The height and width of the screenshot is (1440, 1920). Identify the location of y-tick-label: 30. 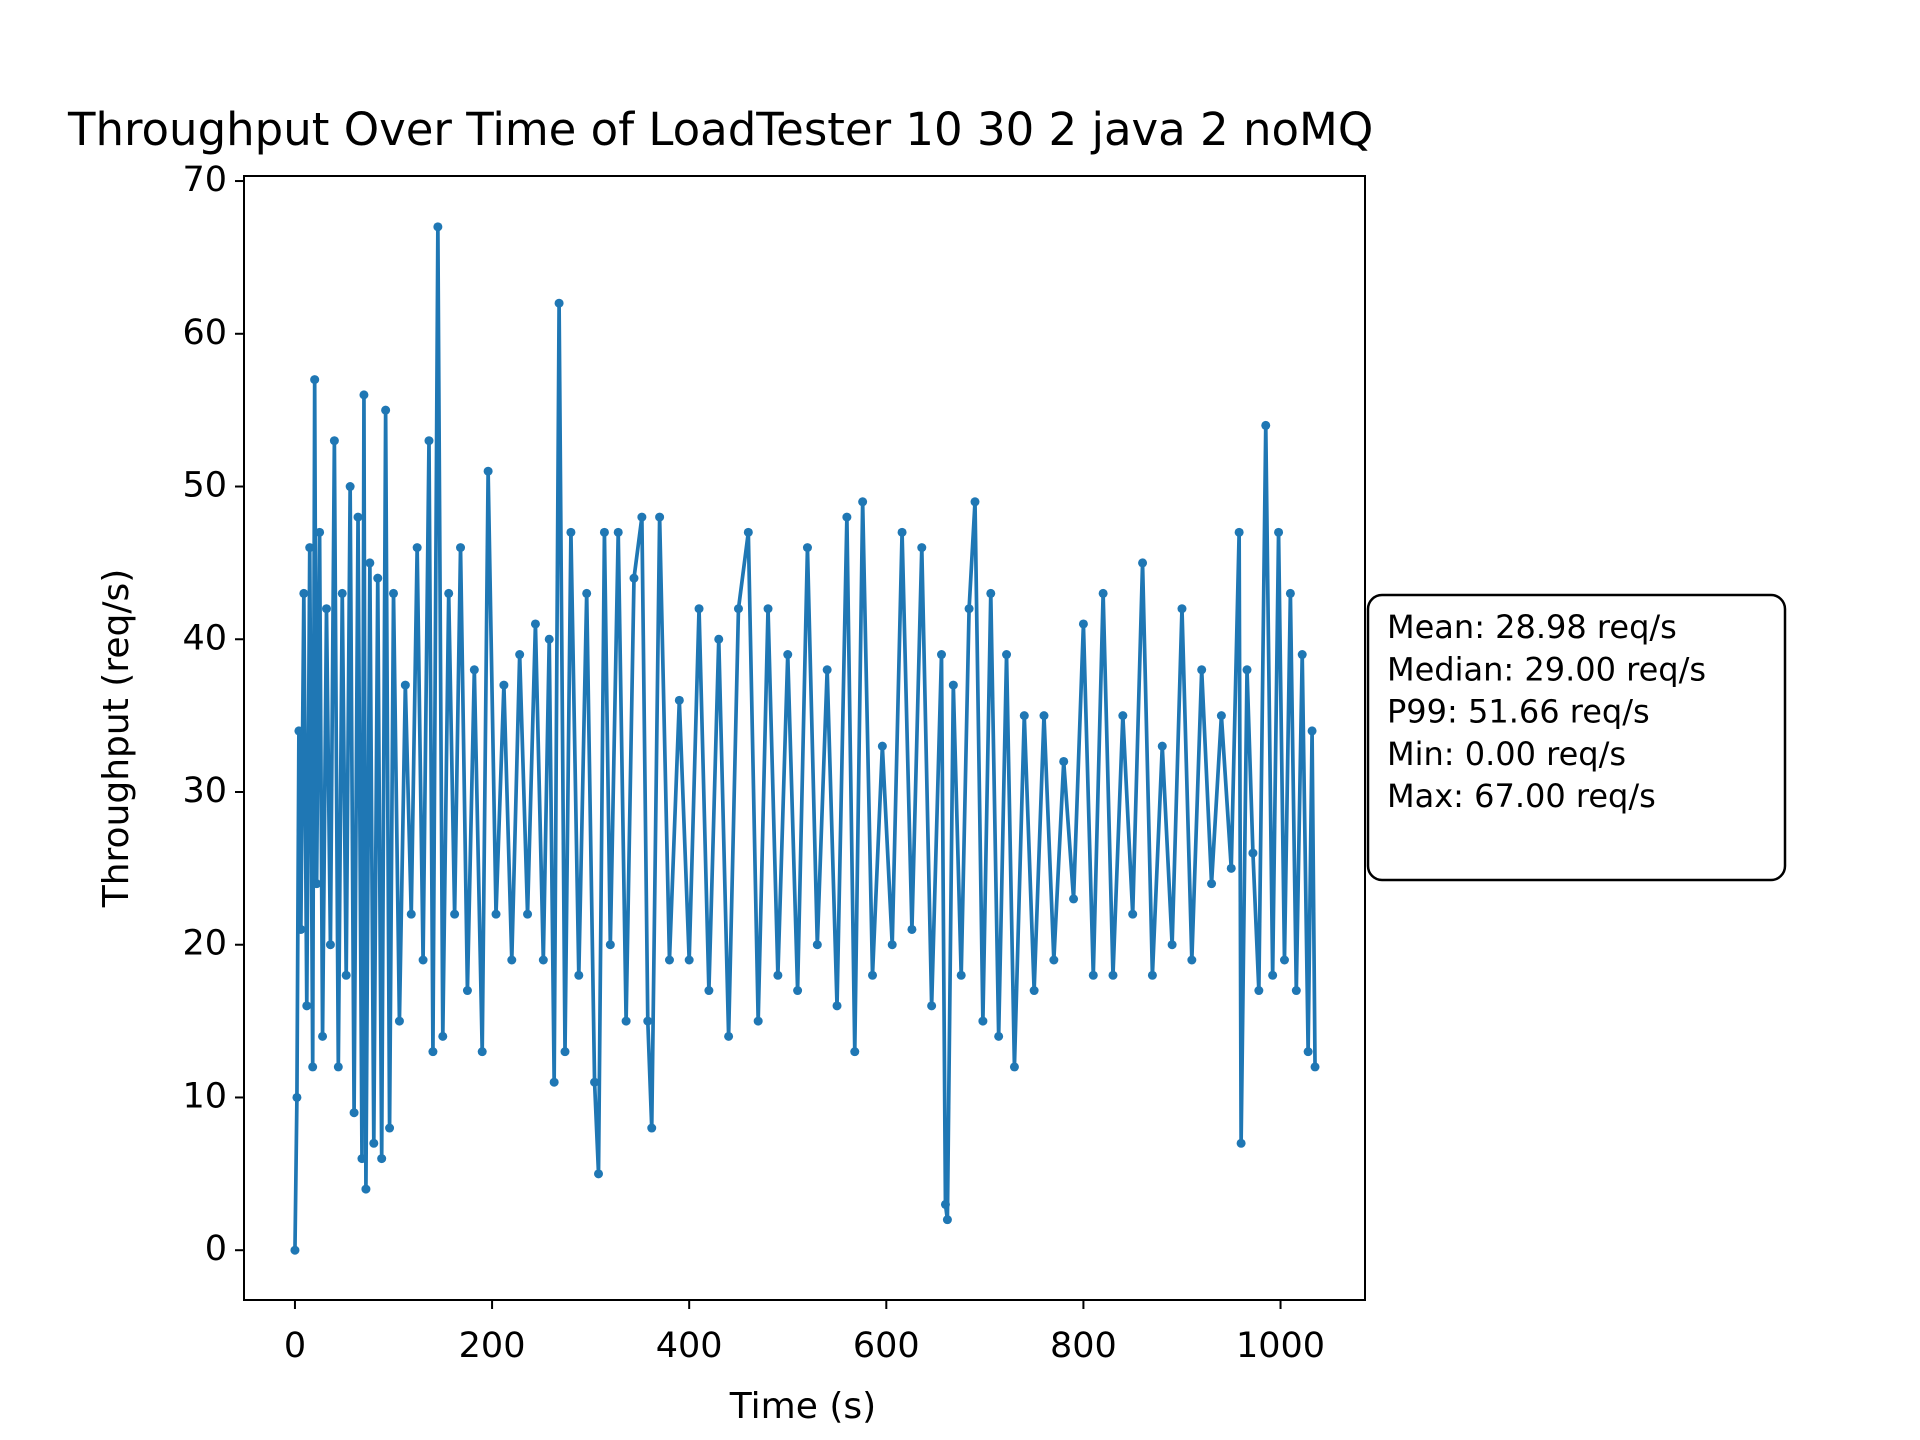
(204, 791).